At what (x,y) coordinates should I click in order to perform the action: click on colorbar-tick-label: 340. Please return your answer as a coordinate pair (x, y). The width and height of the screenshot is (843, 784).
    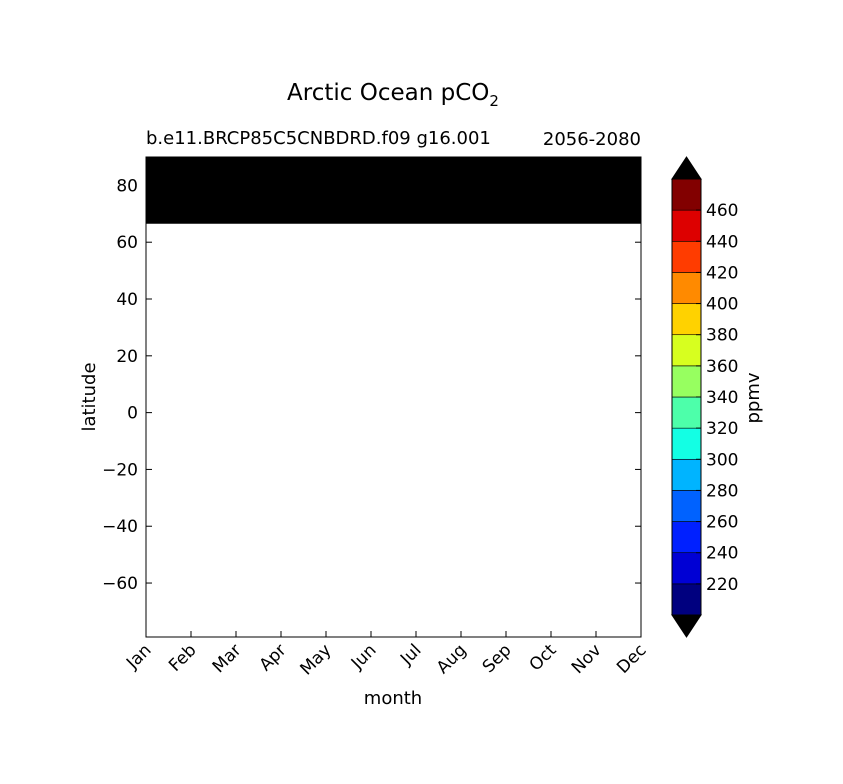
    Looking at the image, I should click on (722, 398).